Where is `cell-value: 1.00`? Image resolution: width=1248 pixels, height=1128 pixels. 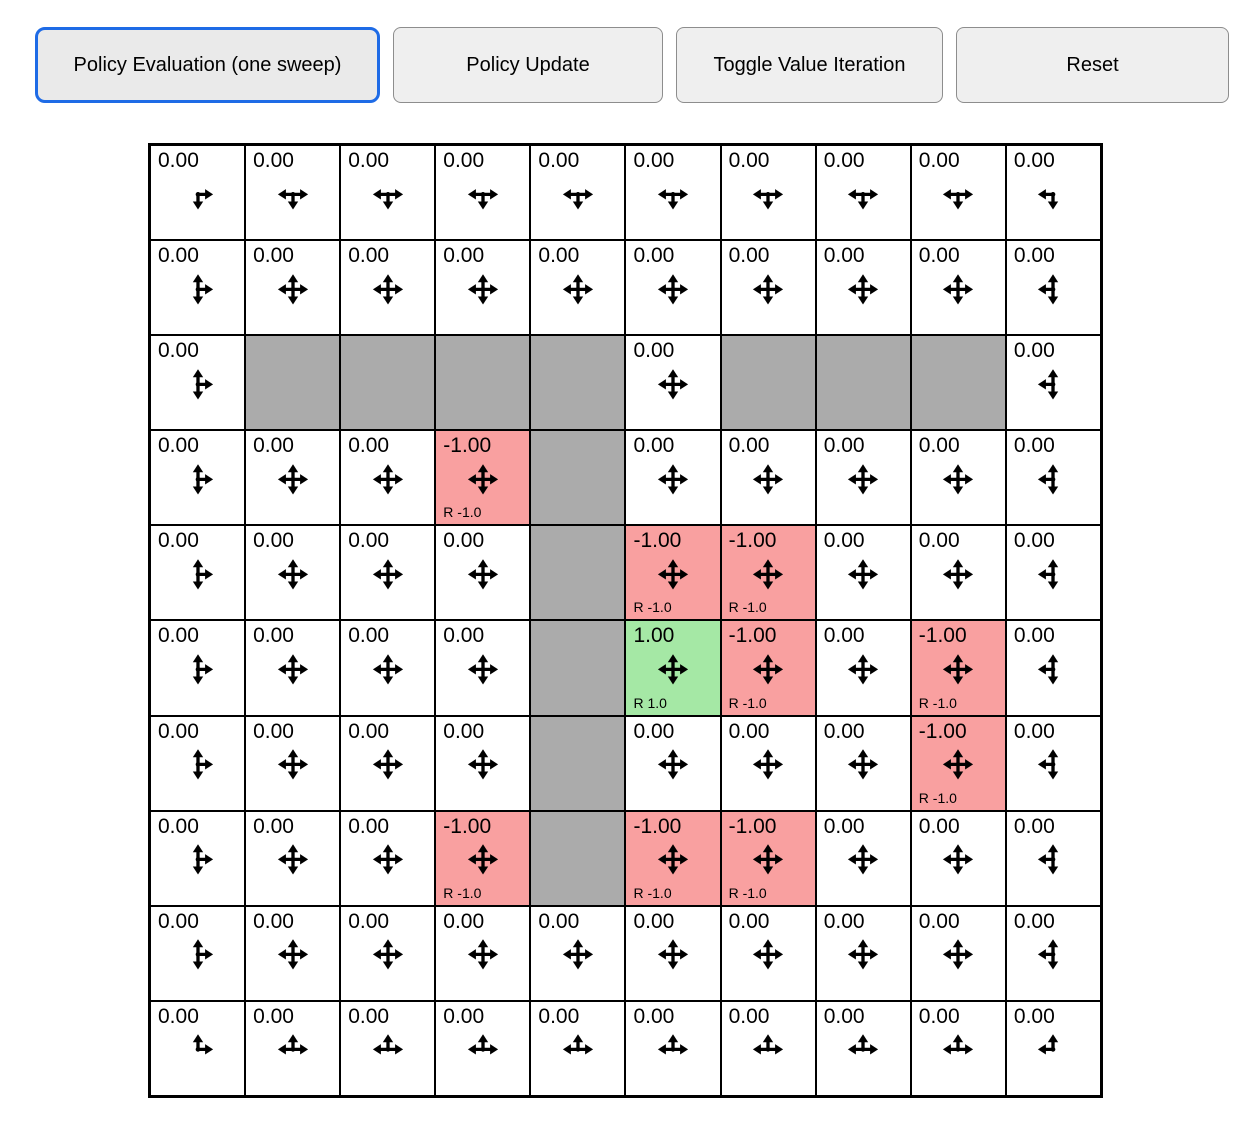
cell-value: 1.00 is located at coordinates (654, 636).